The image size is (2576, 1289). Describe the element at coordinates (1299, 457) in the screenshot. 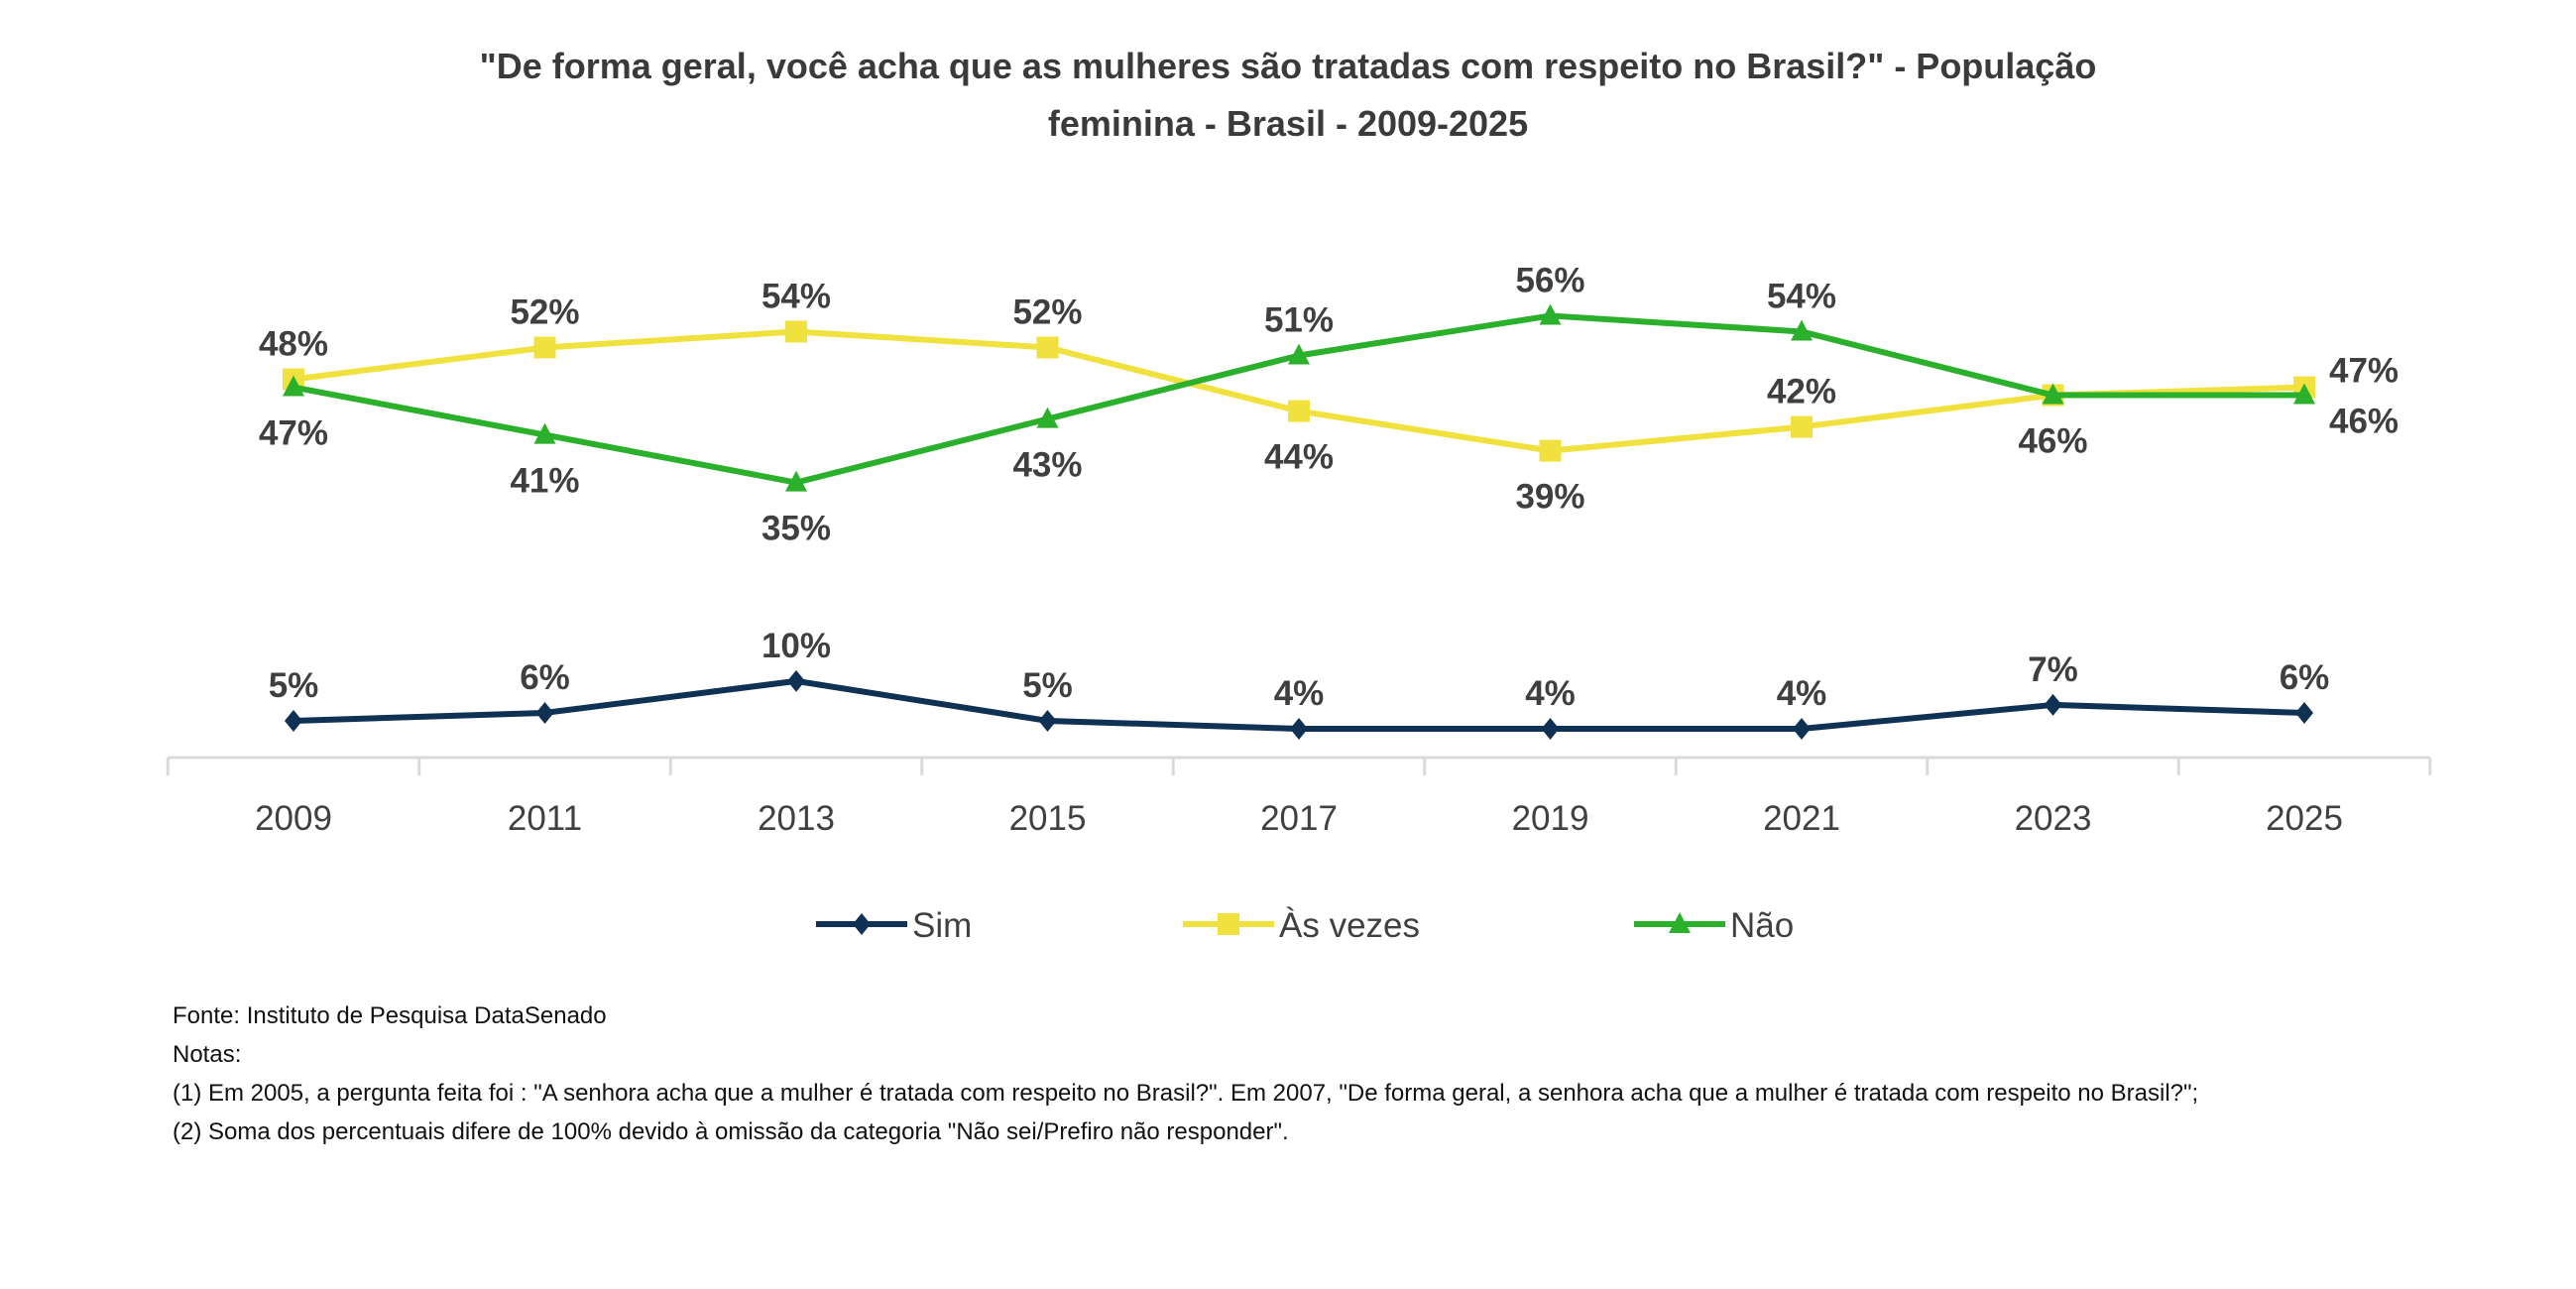

I see `data-label-s-vezes: 44%` at that location.